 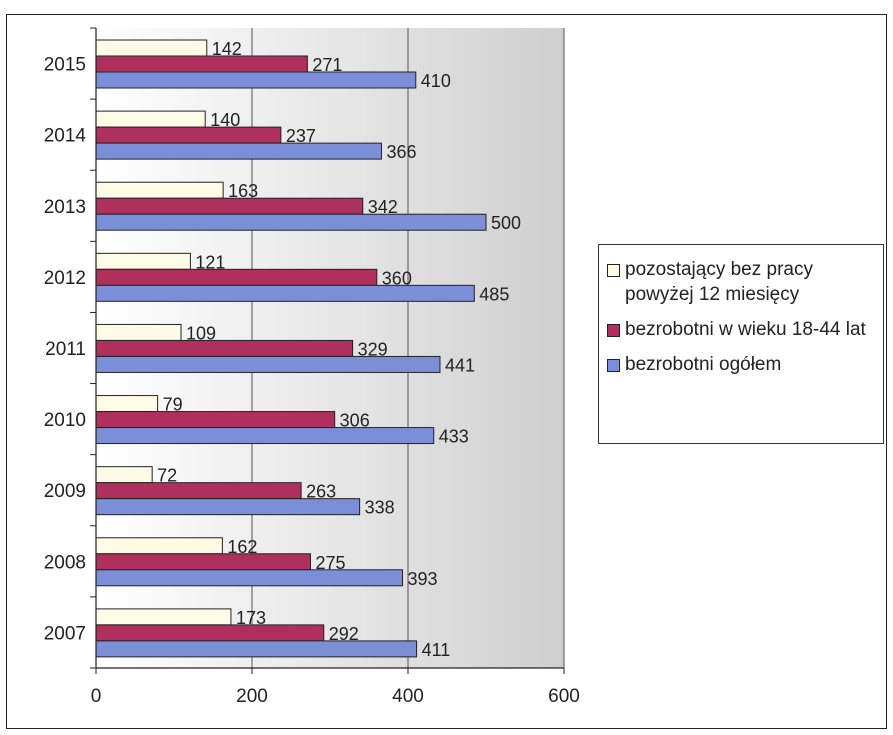 I want to click on data-label: 292, so click(x=344, y=634).